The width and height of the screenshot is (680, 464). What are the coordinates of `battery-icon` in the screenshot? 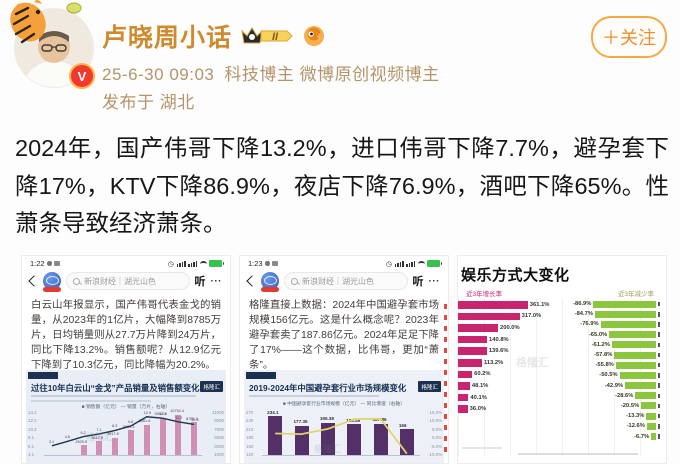 It's located at (216, 263).